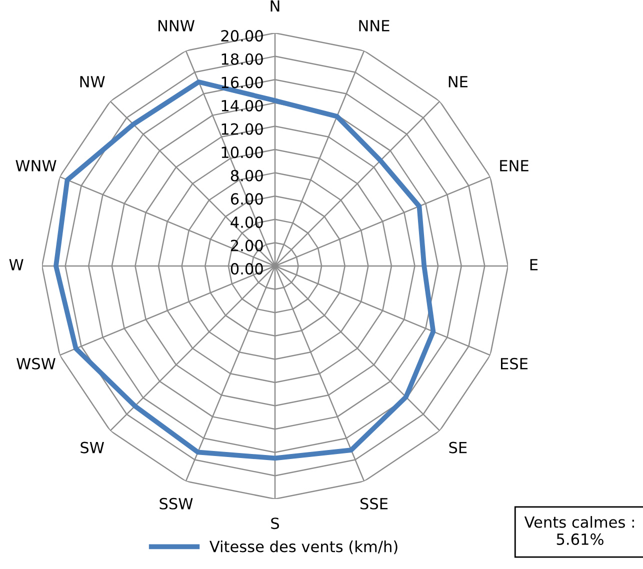 The image size is (643, 569). What do you see at coordinates (246, 222) in the screenshot?
I see `y-tick-label: 4.00` at bounding box center [246, 222].